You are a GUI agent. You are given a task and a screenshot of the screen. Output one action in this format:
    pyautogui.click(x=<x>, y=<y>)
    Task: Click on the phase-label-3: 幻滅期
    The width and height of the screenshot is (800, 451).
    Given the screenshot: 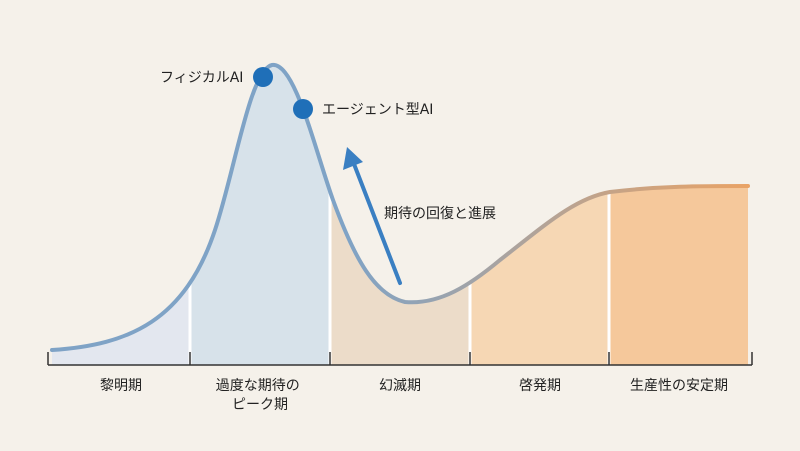 What is the action you would take?
    pyautogui.click(x=400, y=386)
    